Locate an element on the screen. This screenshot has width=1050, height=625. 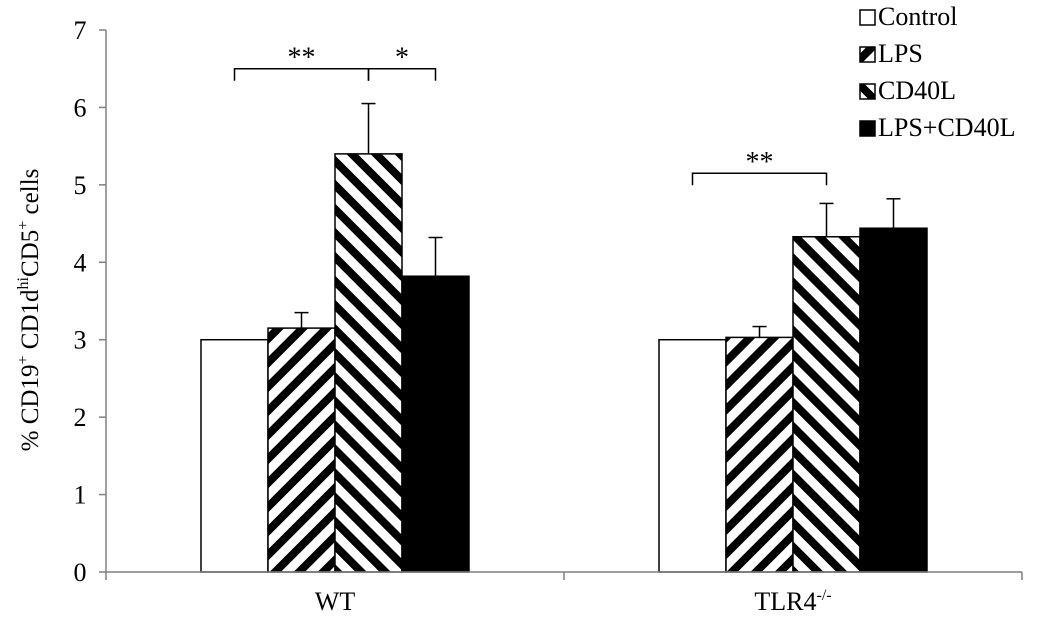
y-tick-label: 5 is located at coordinates (80, 185).